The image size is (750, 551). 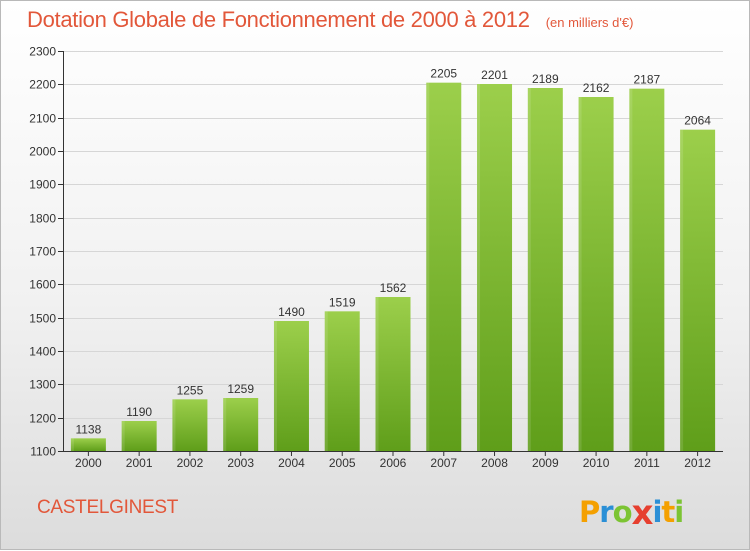 What do you see at coordinates (342, 381) in the screenshot?
I see `bar-2005` at bounding box center [342, 381].